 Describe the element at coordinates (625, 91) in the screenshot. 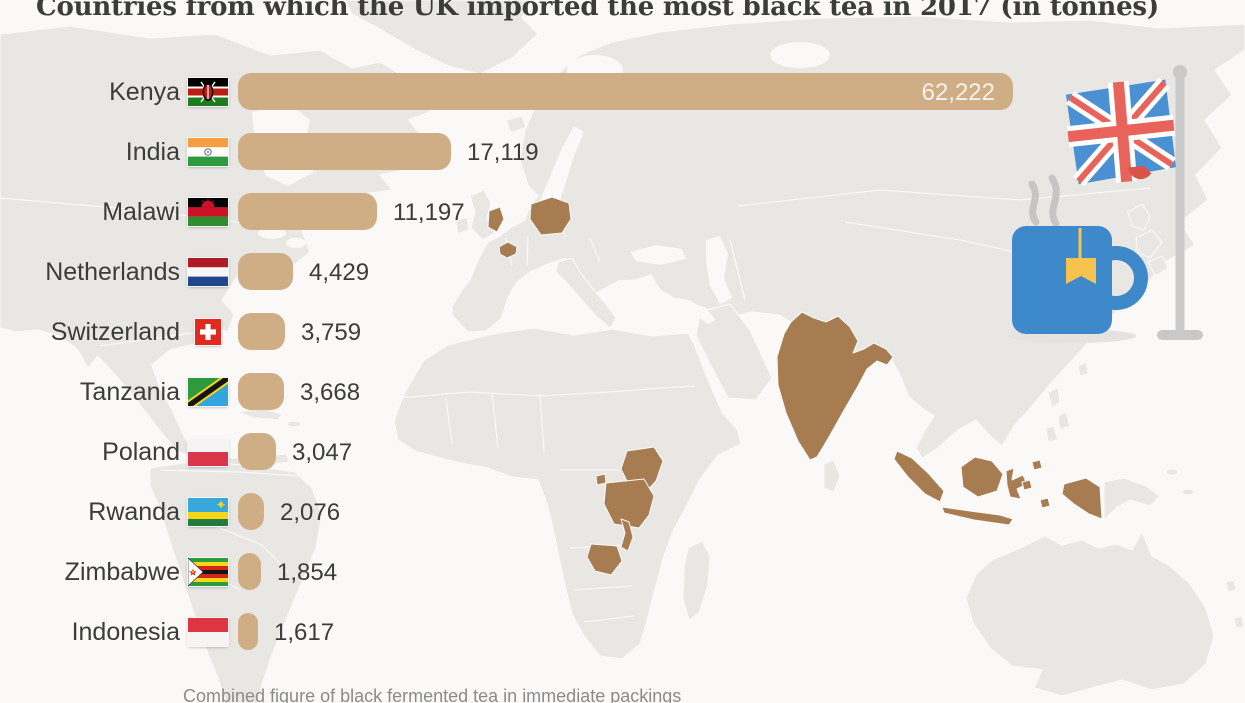

I see `bar-kenya` at that location.